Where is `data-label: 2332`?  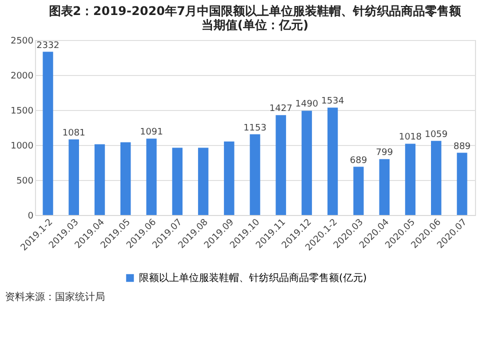
data-label: 2332 is located at coordinates (48, 45).